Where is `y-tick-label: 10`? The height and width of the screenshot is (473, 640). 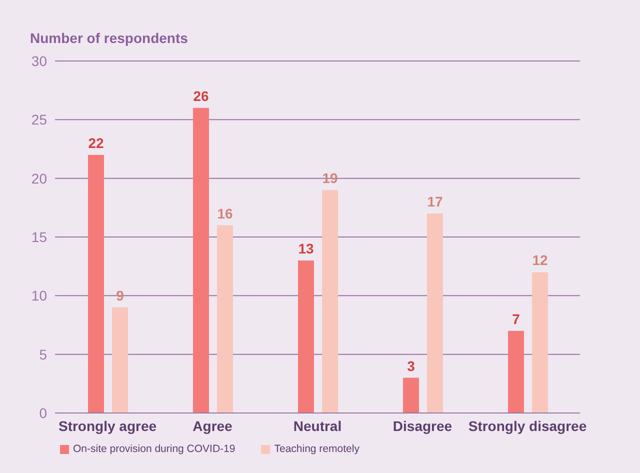
y-tick-label: 10 is located at coordinates (39, 296).